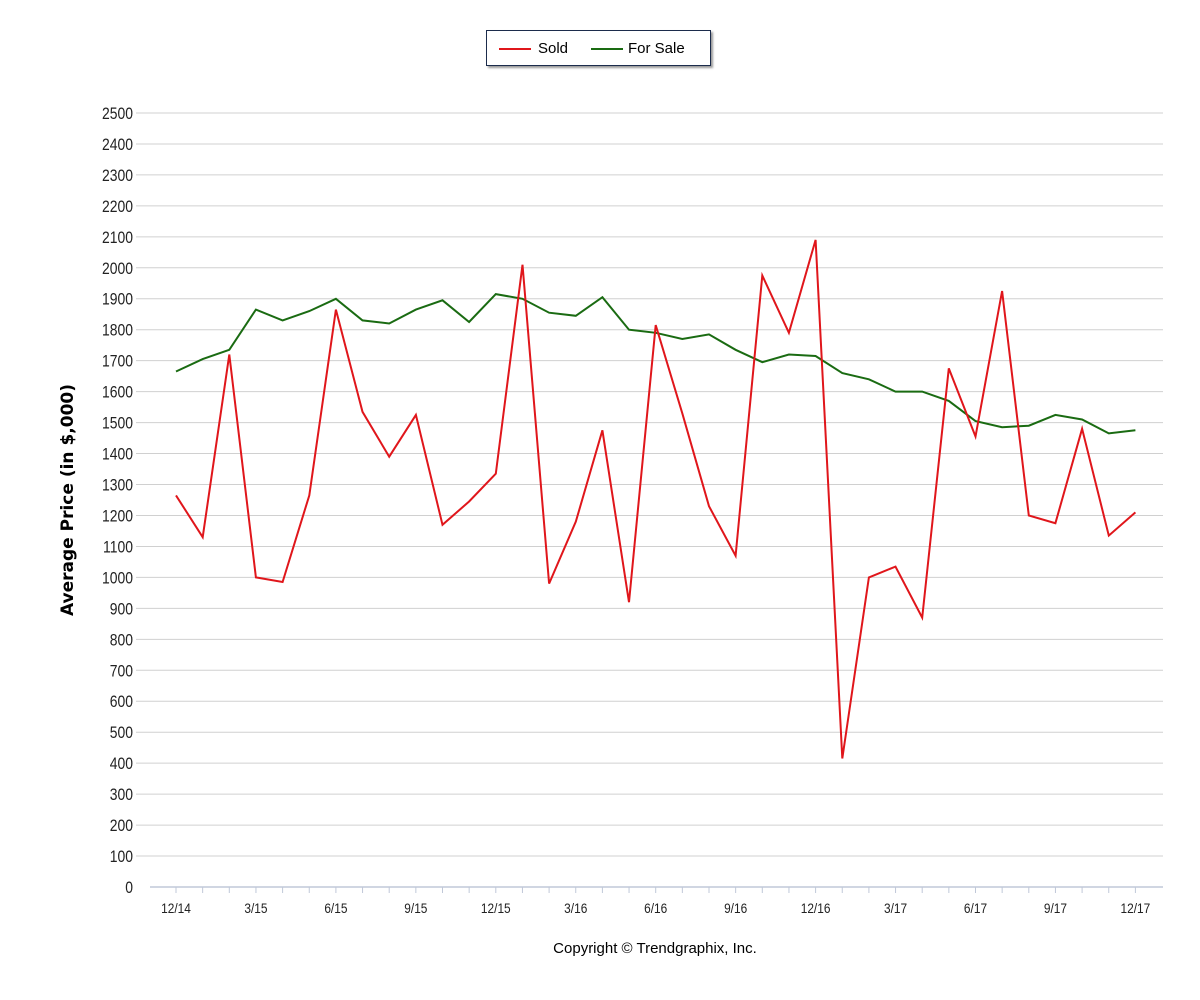  Describe the element at coordinates (117, 176) in the screenshot. I see `y-tick-label: 2300` at that location.